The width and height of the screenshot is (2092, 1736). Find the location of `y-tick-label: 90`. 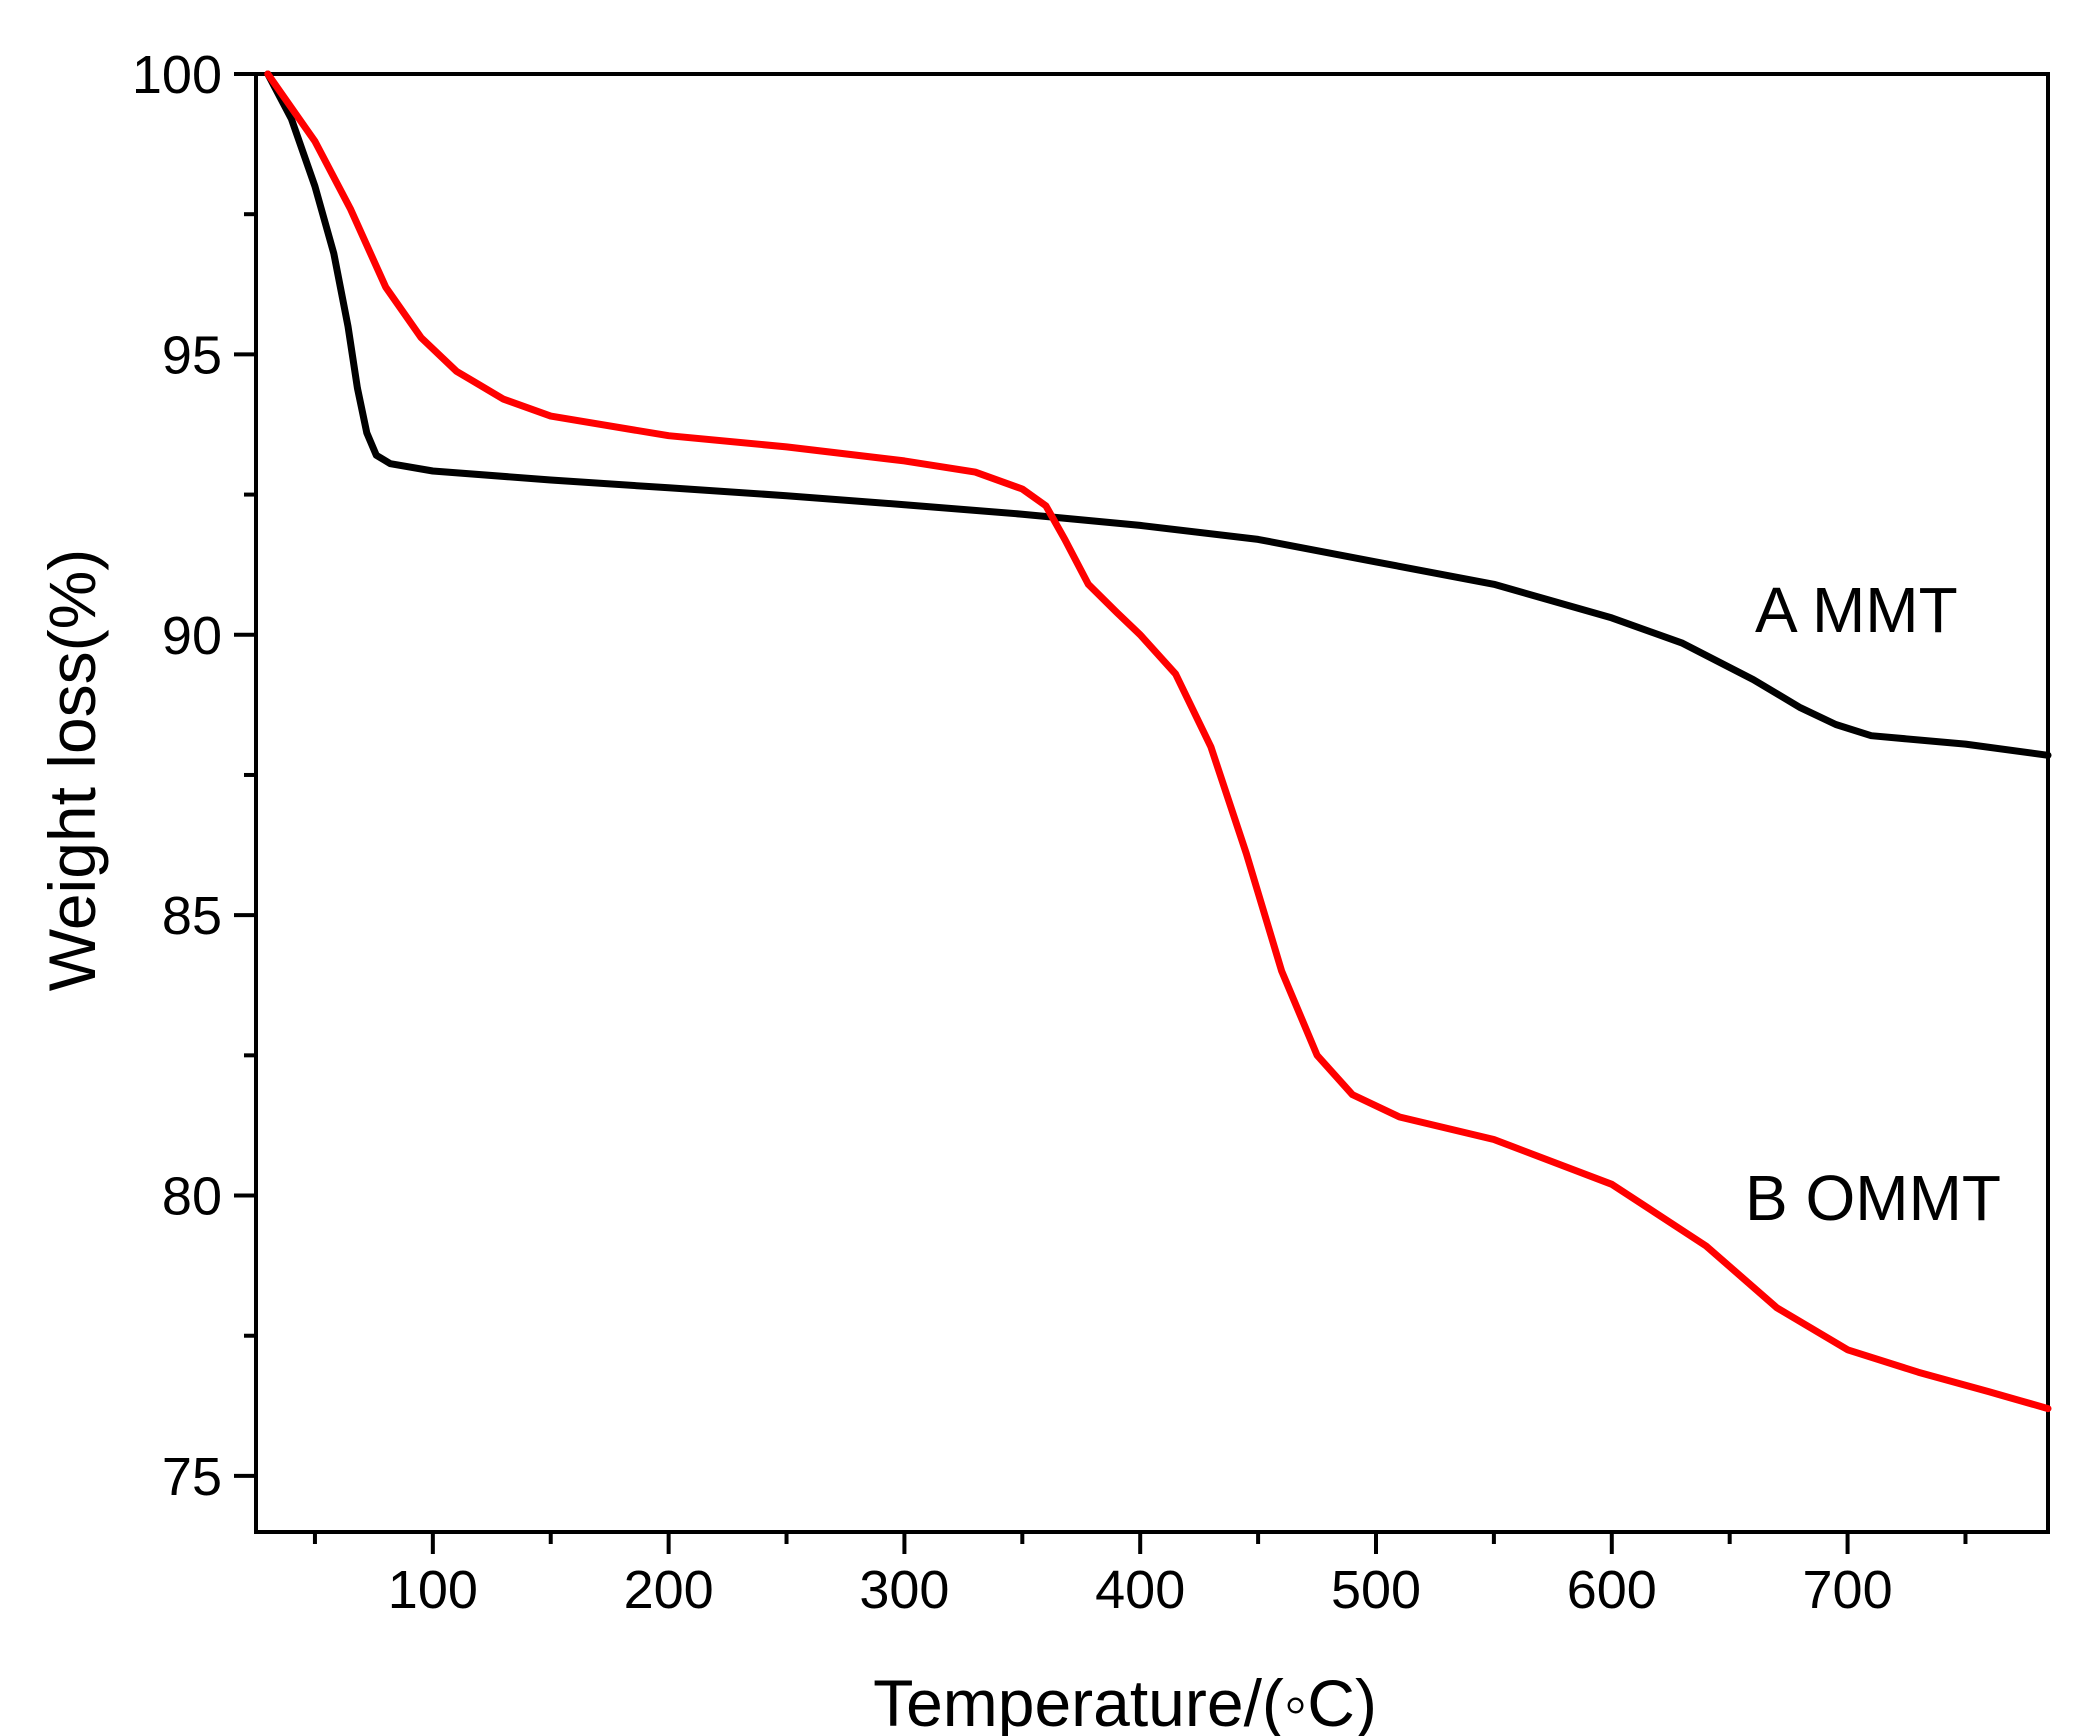

y-tick-label: 90 is located at coordinates (192, 636).